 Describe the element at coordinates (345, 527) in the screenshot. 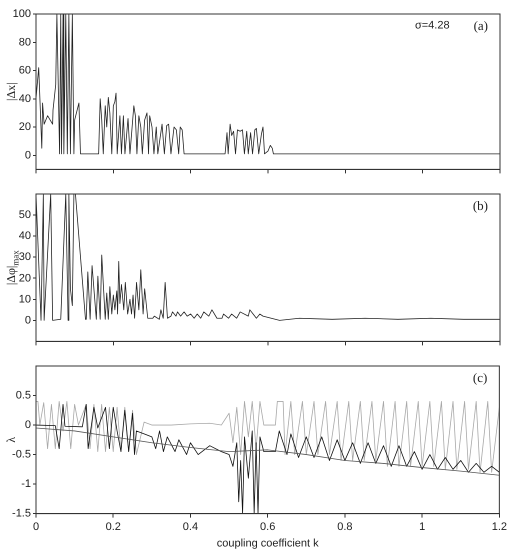

I see `x-tick-label: 0.8` at that location.